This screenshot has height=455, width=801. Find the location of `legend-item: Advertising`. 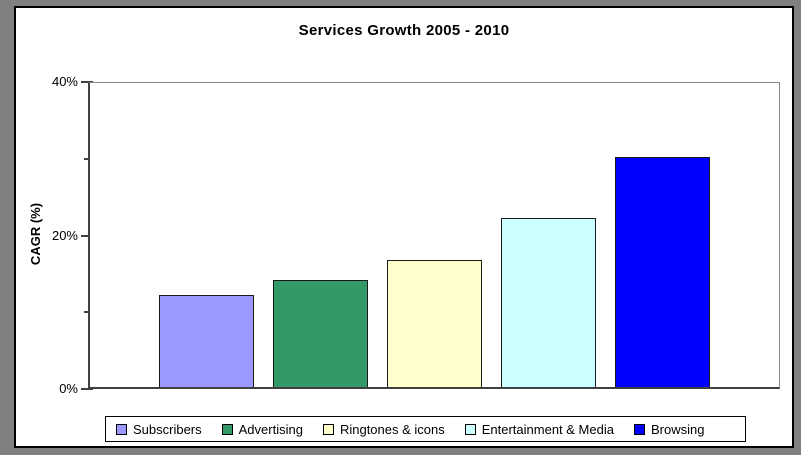

legend-item: Advertising is located at coordinates (262, 429).